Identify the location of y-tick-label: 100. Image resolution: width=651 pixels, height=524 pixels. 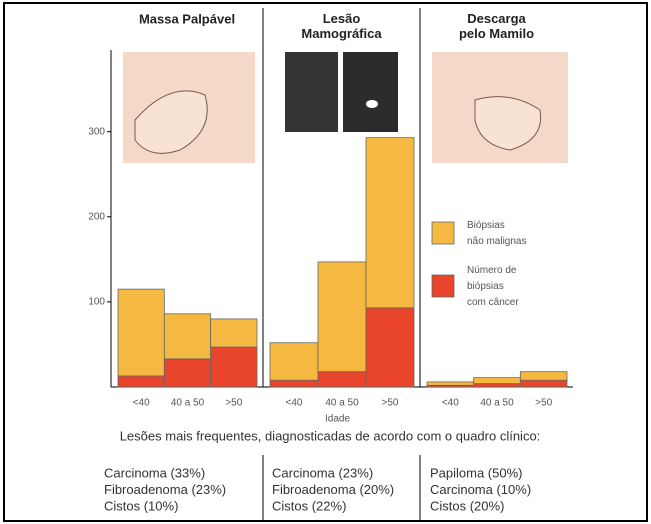
(96, 302).